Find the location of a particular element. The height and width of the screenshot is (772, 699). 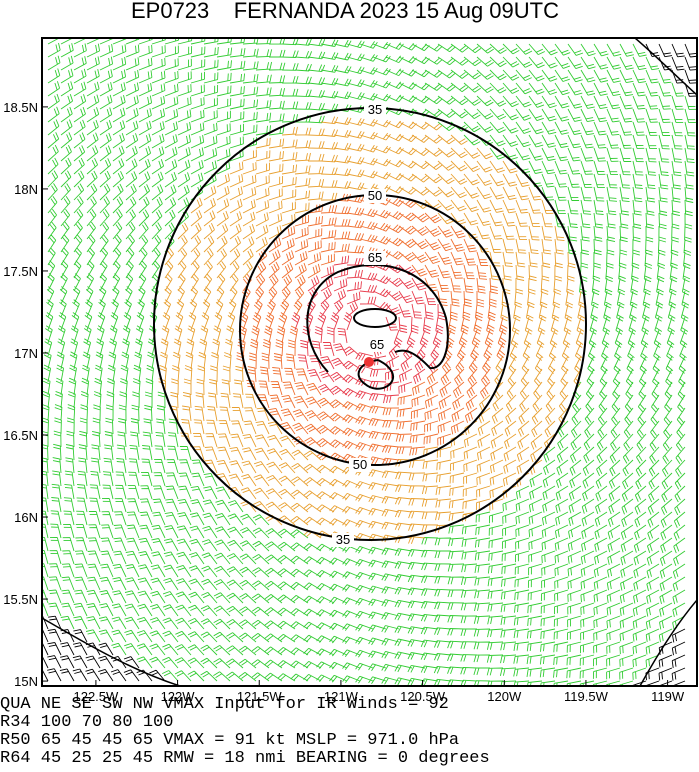

y-tick-label: 16N is located at coordinates (26, 517).